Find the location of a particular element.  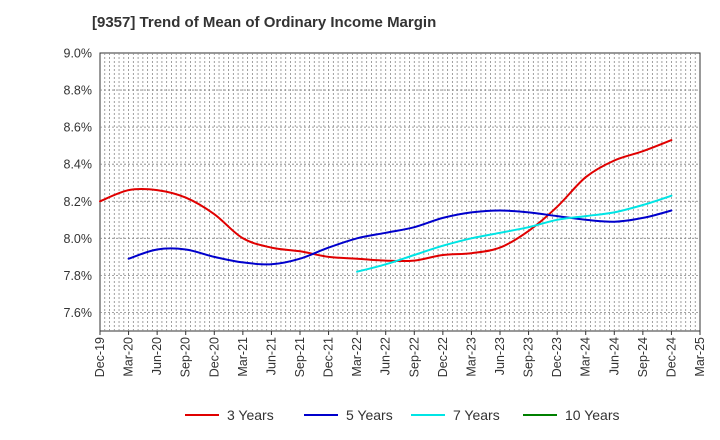

legend-item-7-years: 7 Years is located at coordinates (455, 415).